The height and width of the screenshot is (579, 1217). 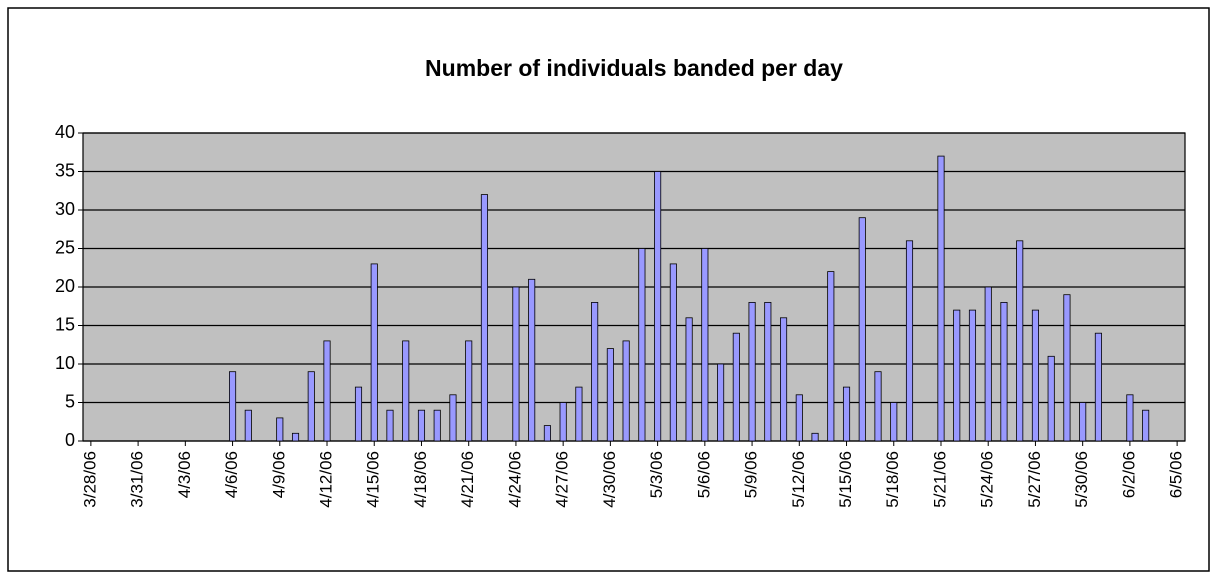 What do you see at coordinates (798, 479) in the screenshot?
I see `x-tick-label: 5/12/06` at bounding box center [798, 479].